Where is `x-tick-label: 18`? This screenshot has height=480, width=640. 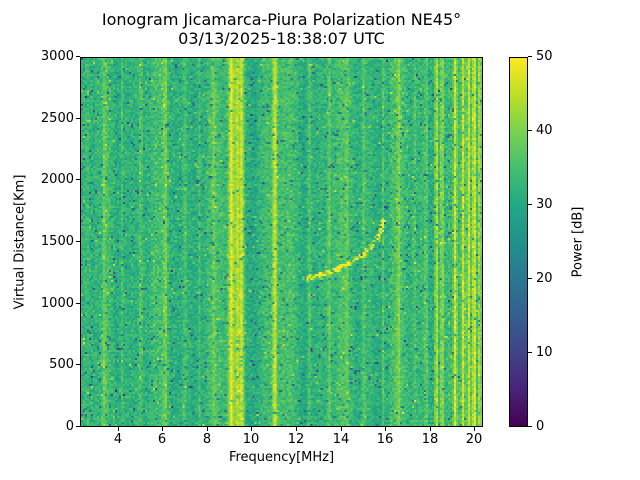
x-tick-label: 18 is located at coordinates (430, 439).